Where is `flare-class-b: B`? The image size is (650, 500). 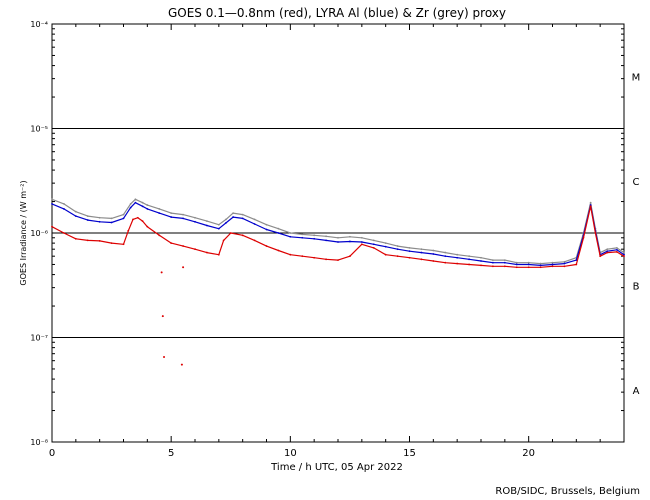 flare-class-b: B is located at coordinates (636, 286).